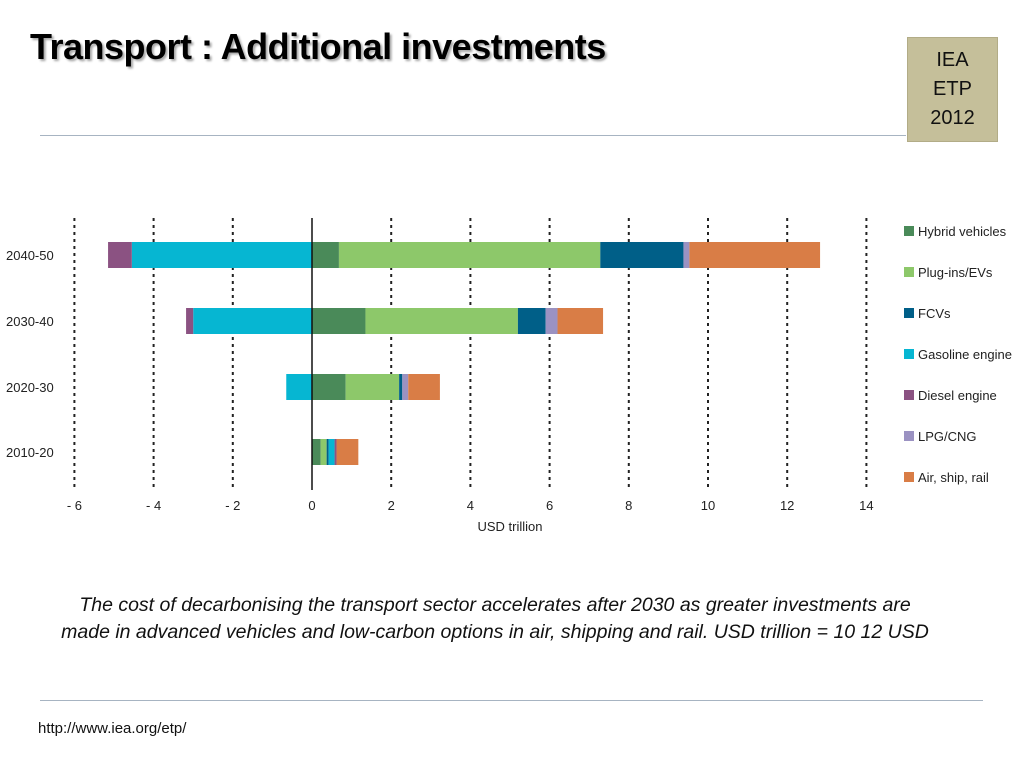 Image resolution: width=1024 pixels, height=768 pixels. What do you see at coordinates (909, 231) in the screenshot?
I see `legend-swatch-hybrid-vehicles` at bounding box center [909, 231].